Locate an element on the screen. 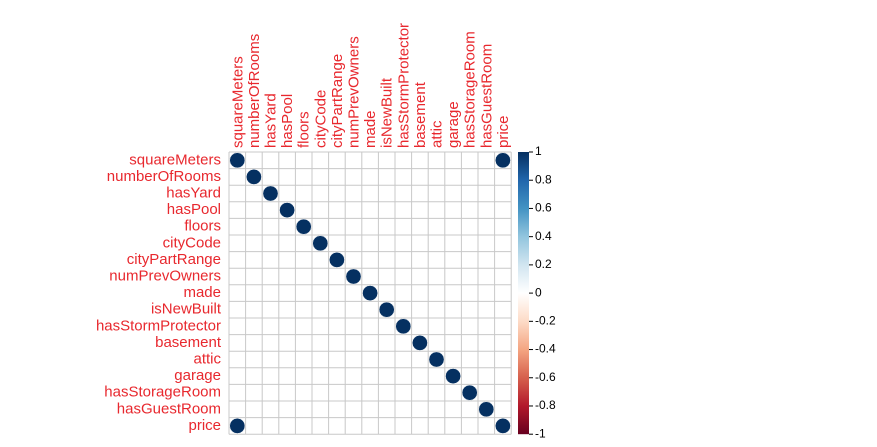 This screenshot has height=447, width=877. legend-tick-label: 0 is located at coordinates (538, 292).